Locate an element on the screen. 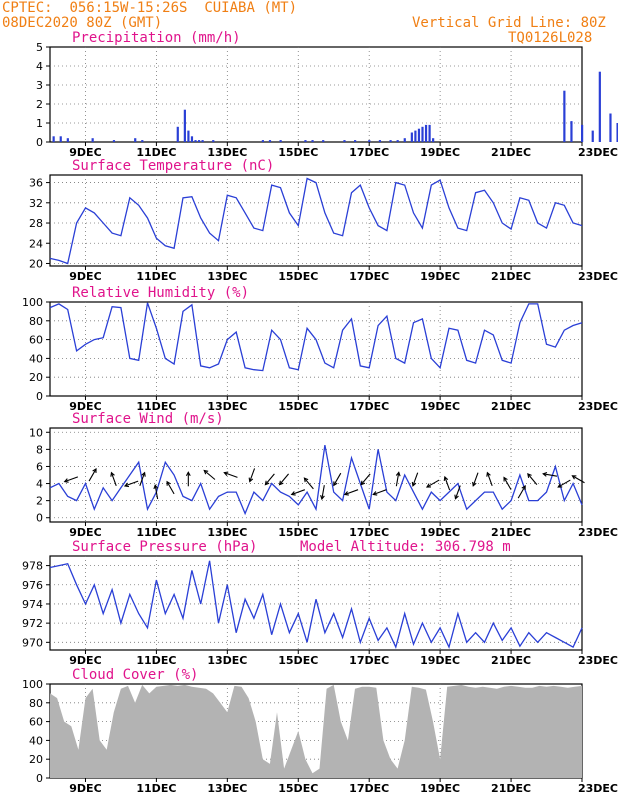  wind-frame is located at coordinates (316, 475).